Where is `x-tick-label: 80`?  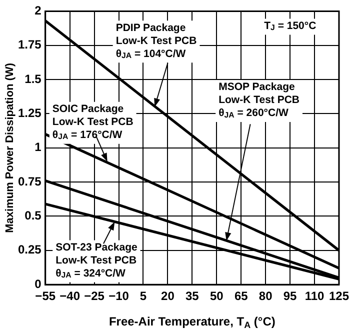
x-tick-label: 80 is located at coordinates (265, 296).